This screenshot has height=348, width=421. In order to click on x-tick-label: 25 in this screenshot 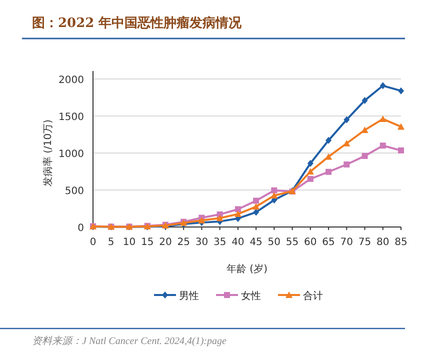, I will do `click(183, 242)`.